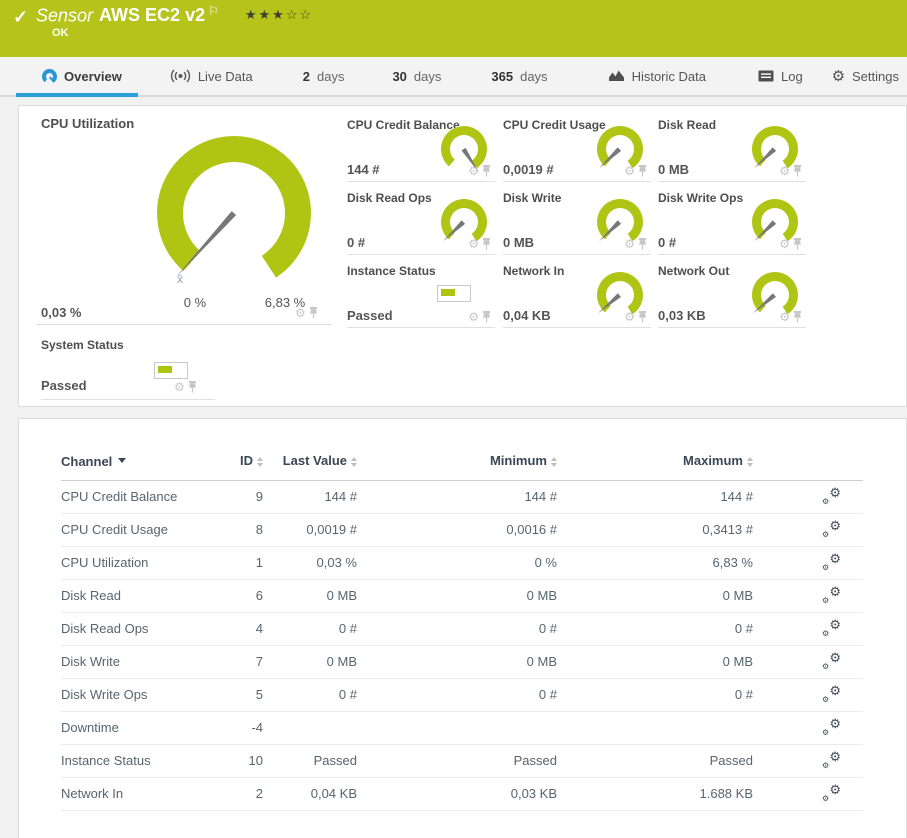 This screenshot has height=838, width=907. I want to click on tab-2-days: 2 days, so click(324, 76).